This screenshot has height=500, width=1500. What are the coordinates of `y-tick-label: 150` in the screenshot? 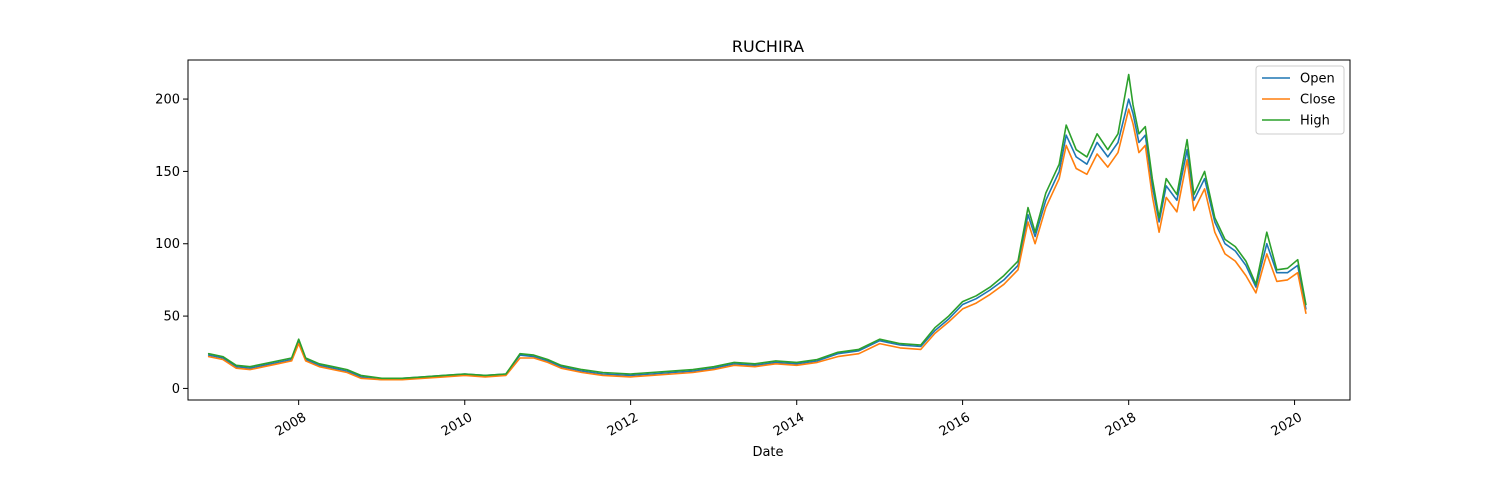 It's located at (167, 172).